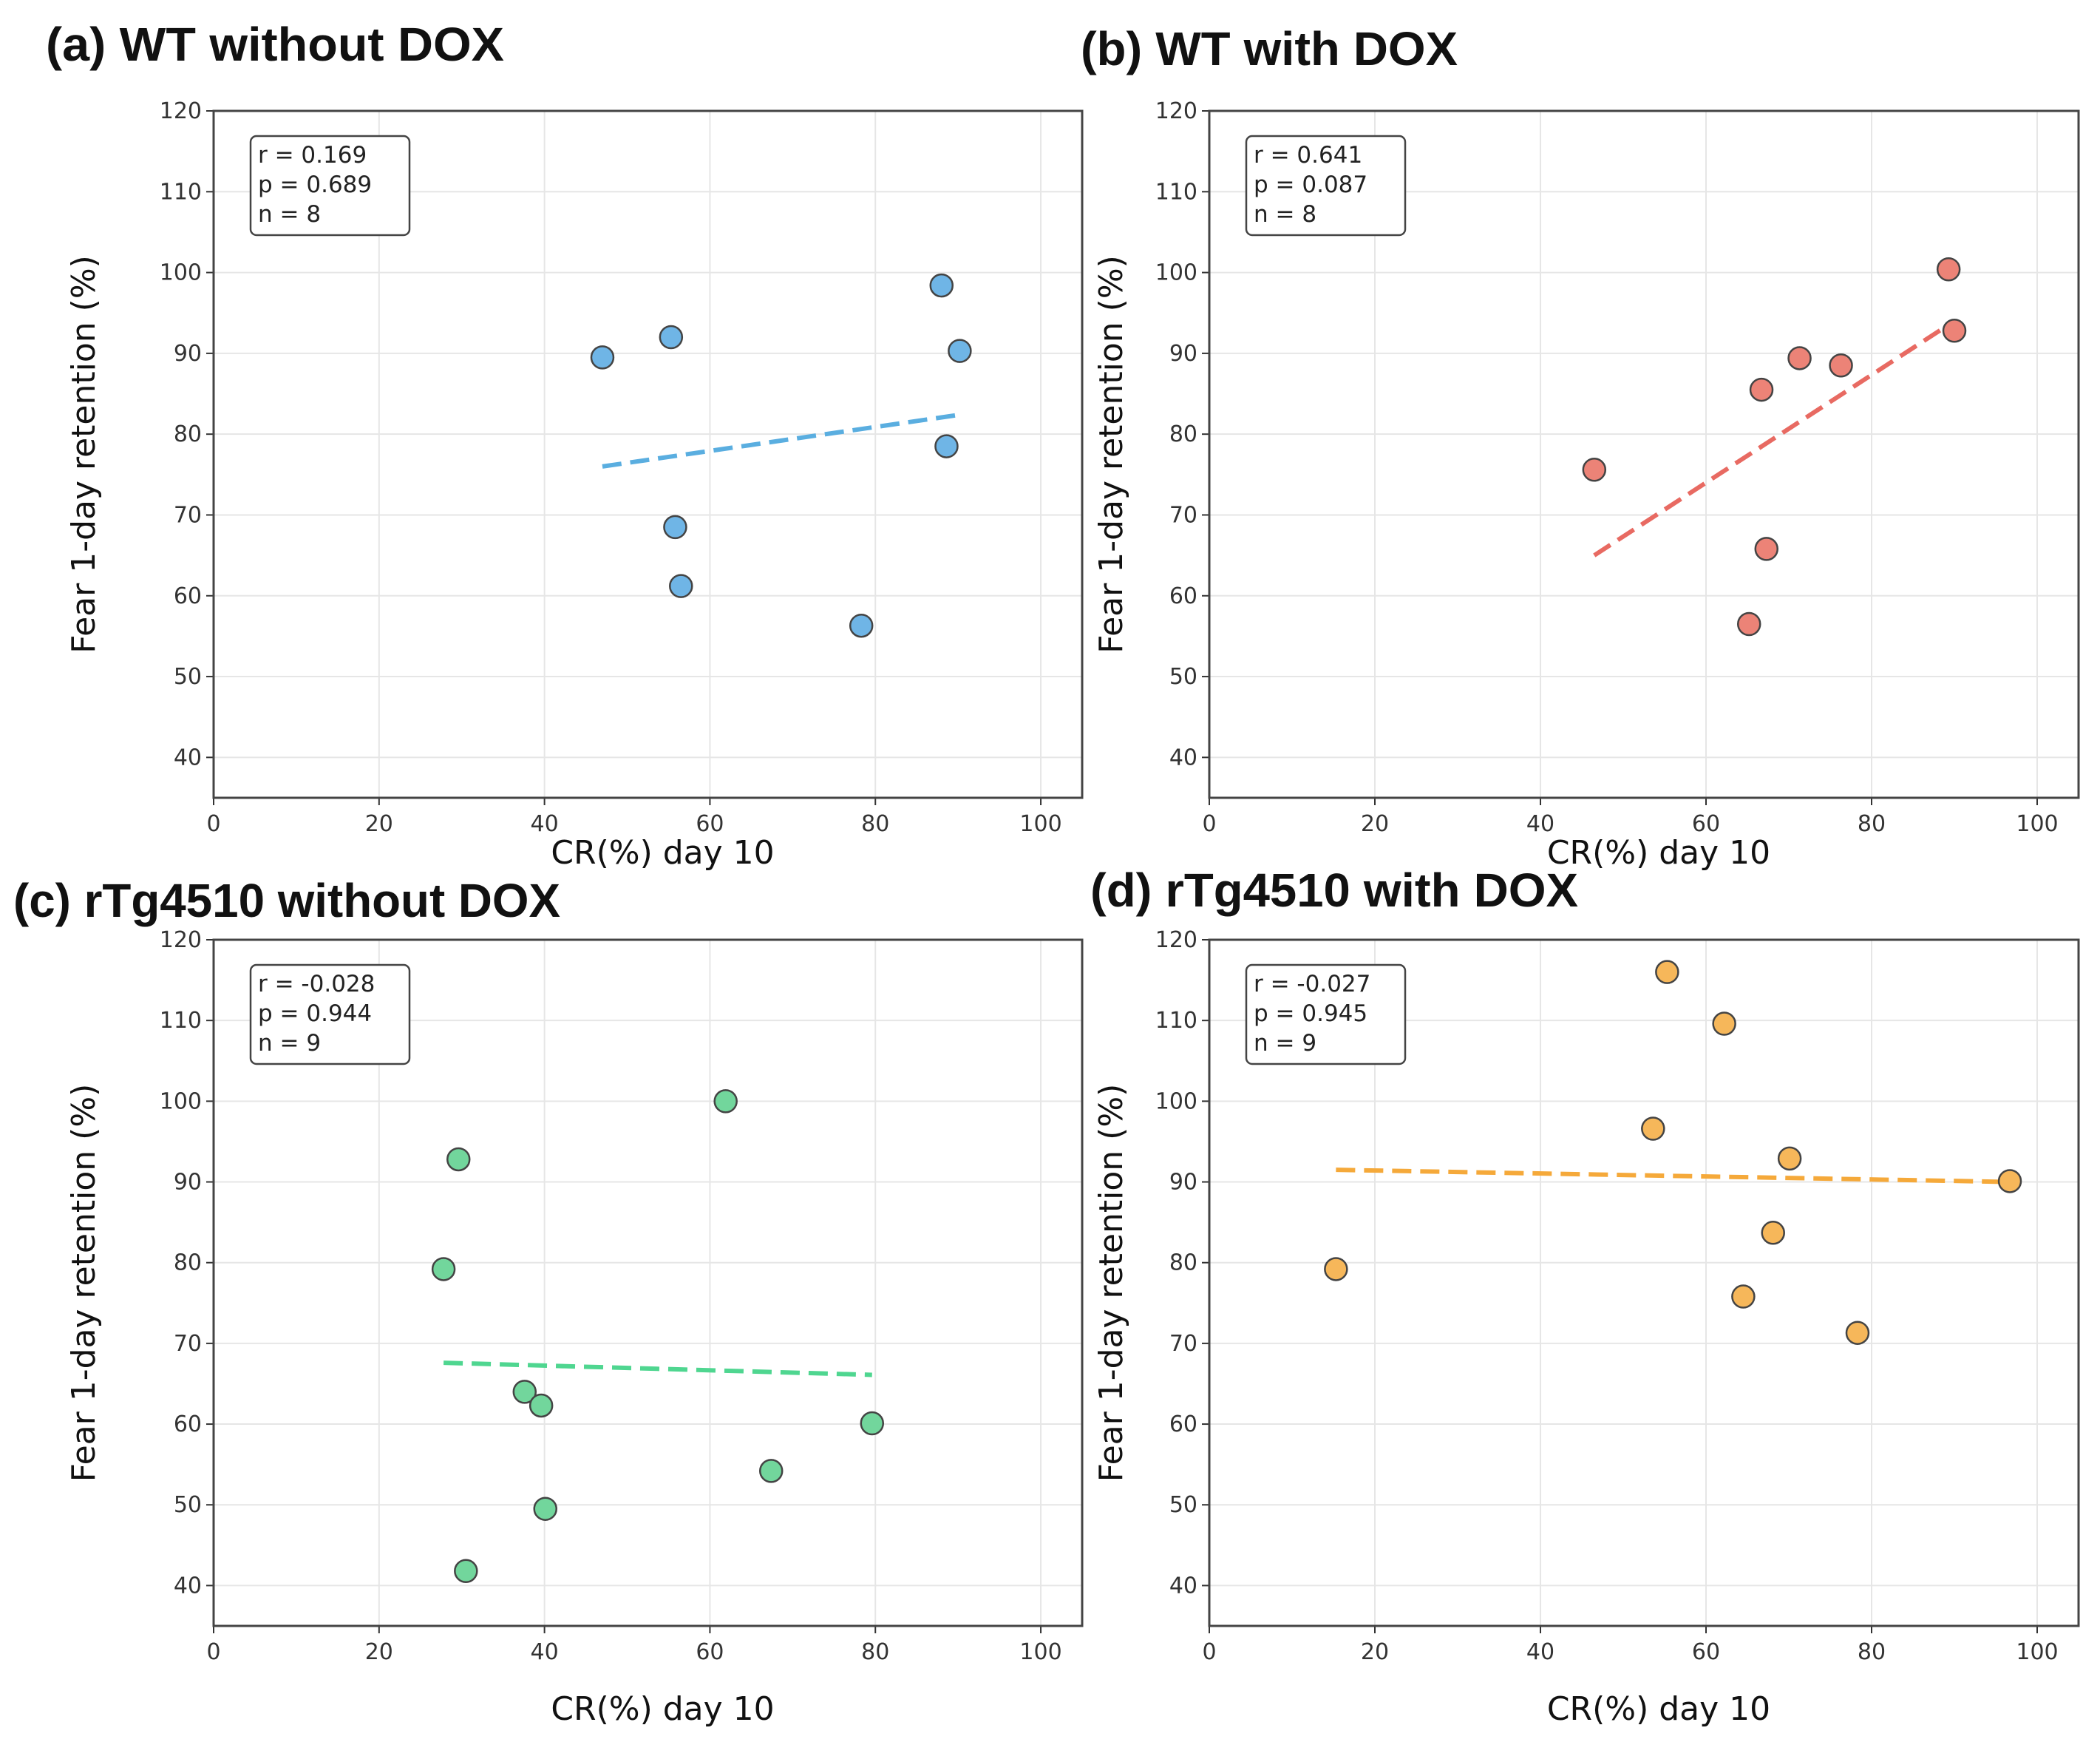 Image resolution: width=2100 pixels, height=1759 pixels. What do you see at coordinates (316, 984) in the screenshot?
I see `stats-line: r = -0.028` at bounding box center [316, 984].